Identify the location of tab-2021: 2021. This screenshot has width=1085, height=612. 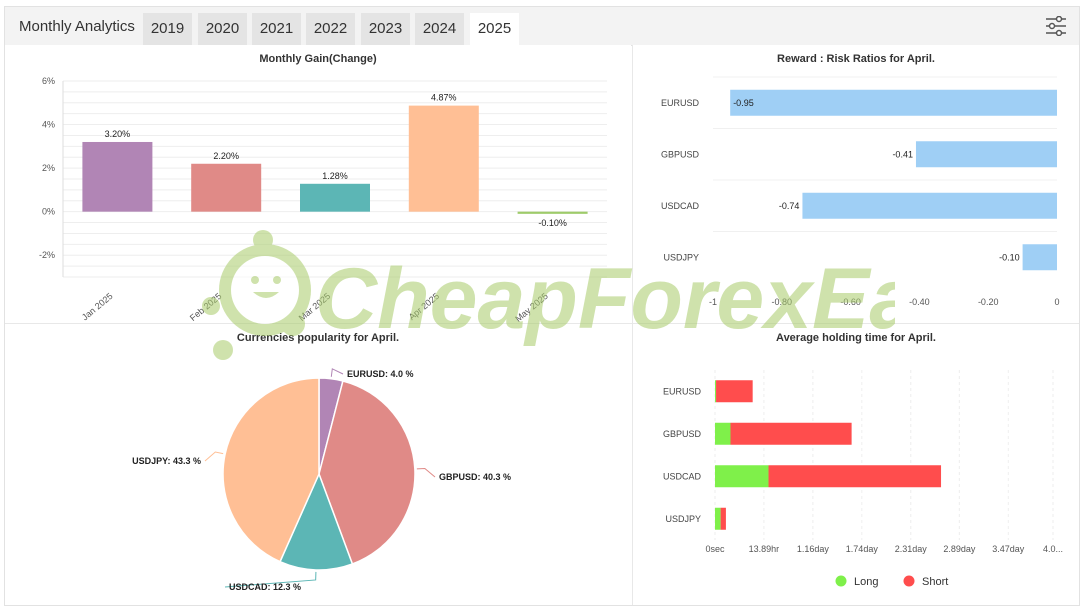
(277, 29).